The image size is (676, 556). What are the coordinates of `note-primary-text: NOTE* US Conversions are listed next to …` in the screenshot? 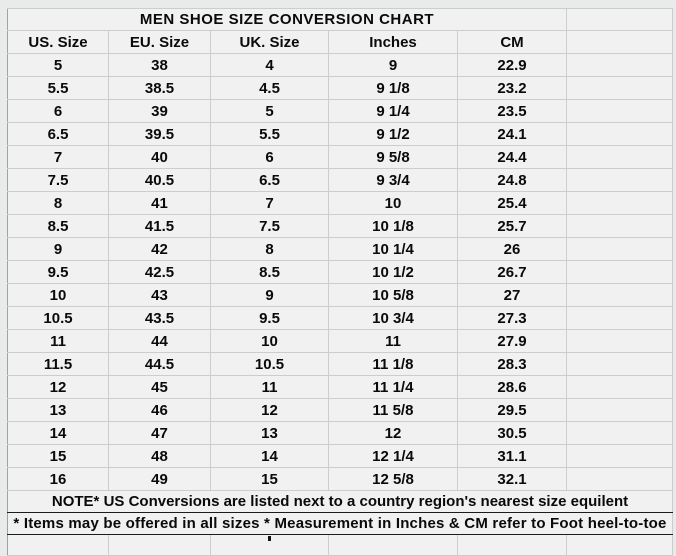 It's located at (340, 501).